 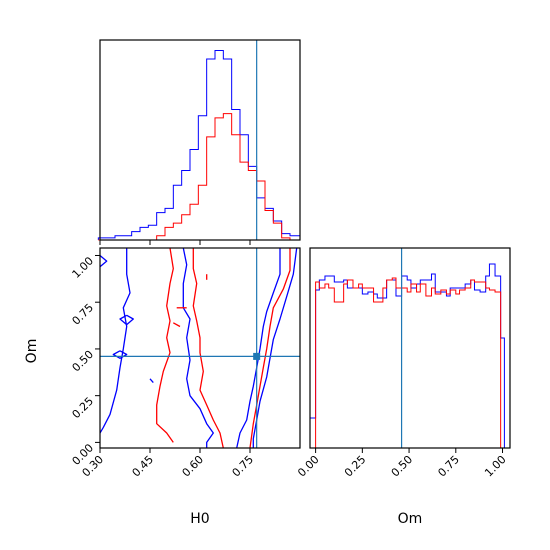 I want to click on h0-histogram-panel, so click(x=199, y=142).